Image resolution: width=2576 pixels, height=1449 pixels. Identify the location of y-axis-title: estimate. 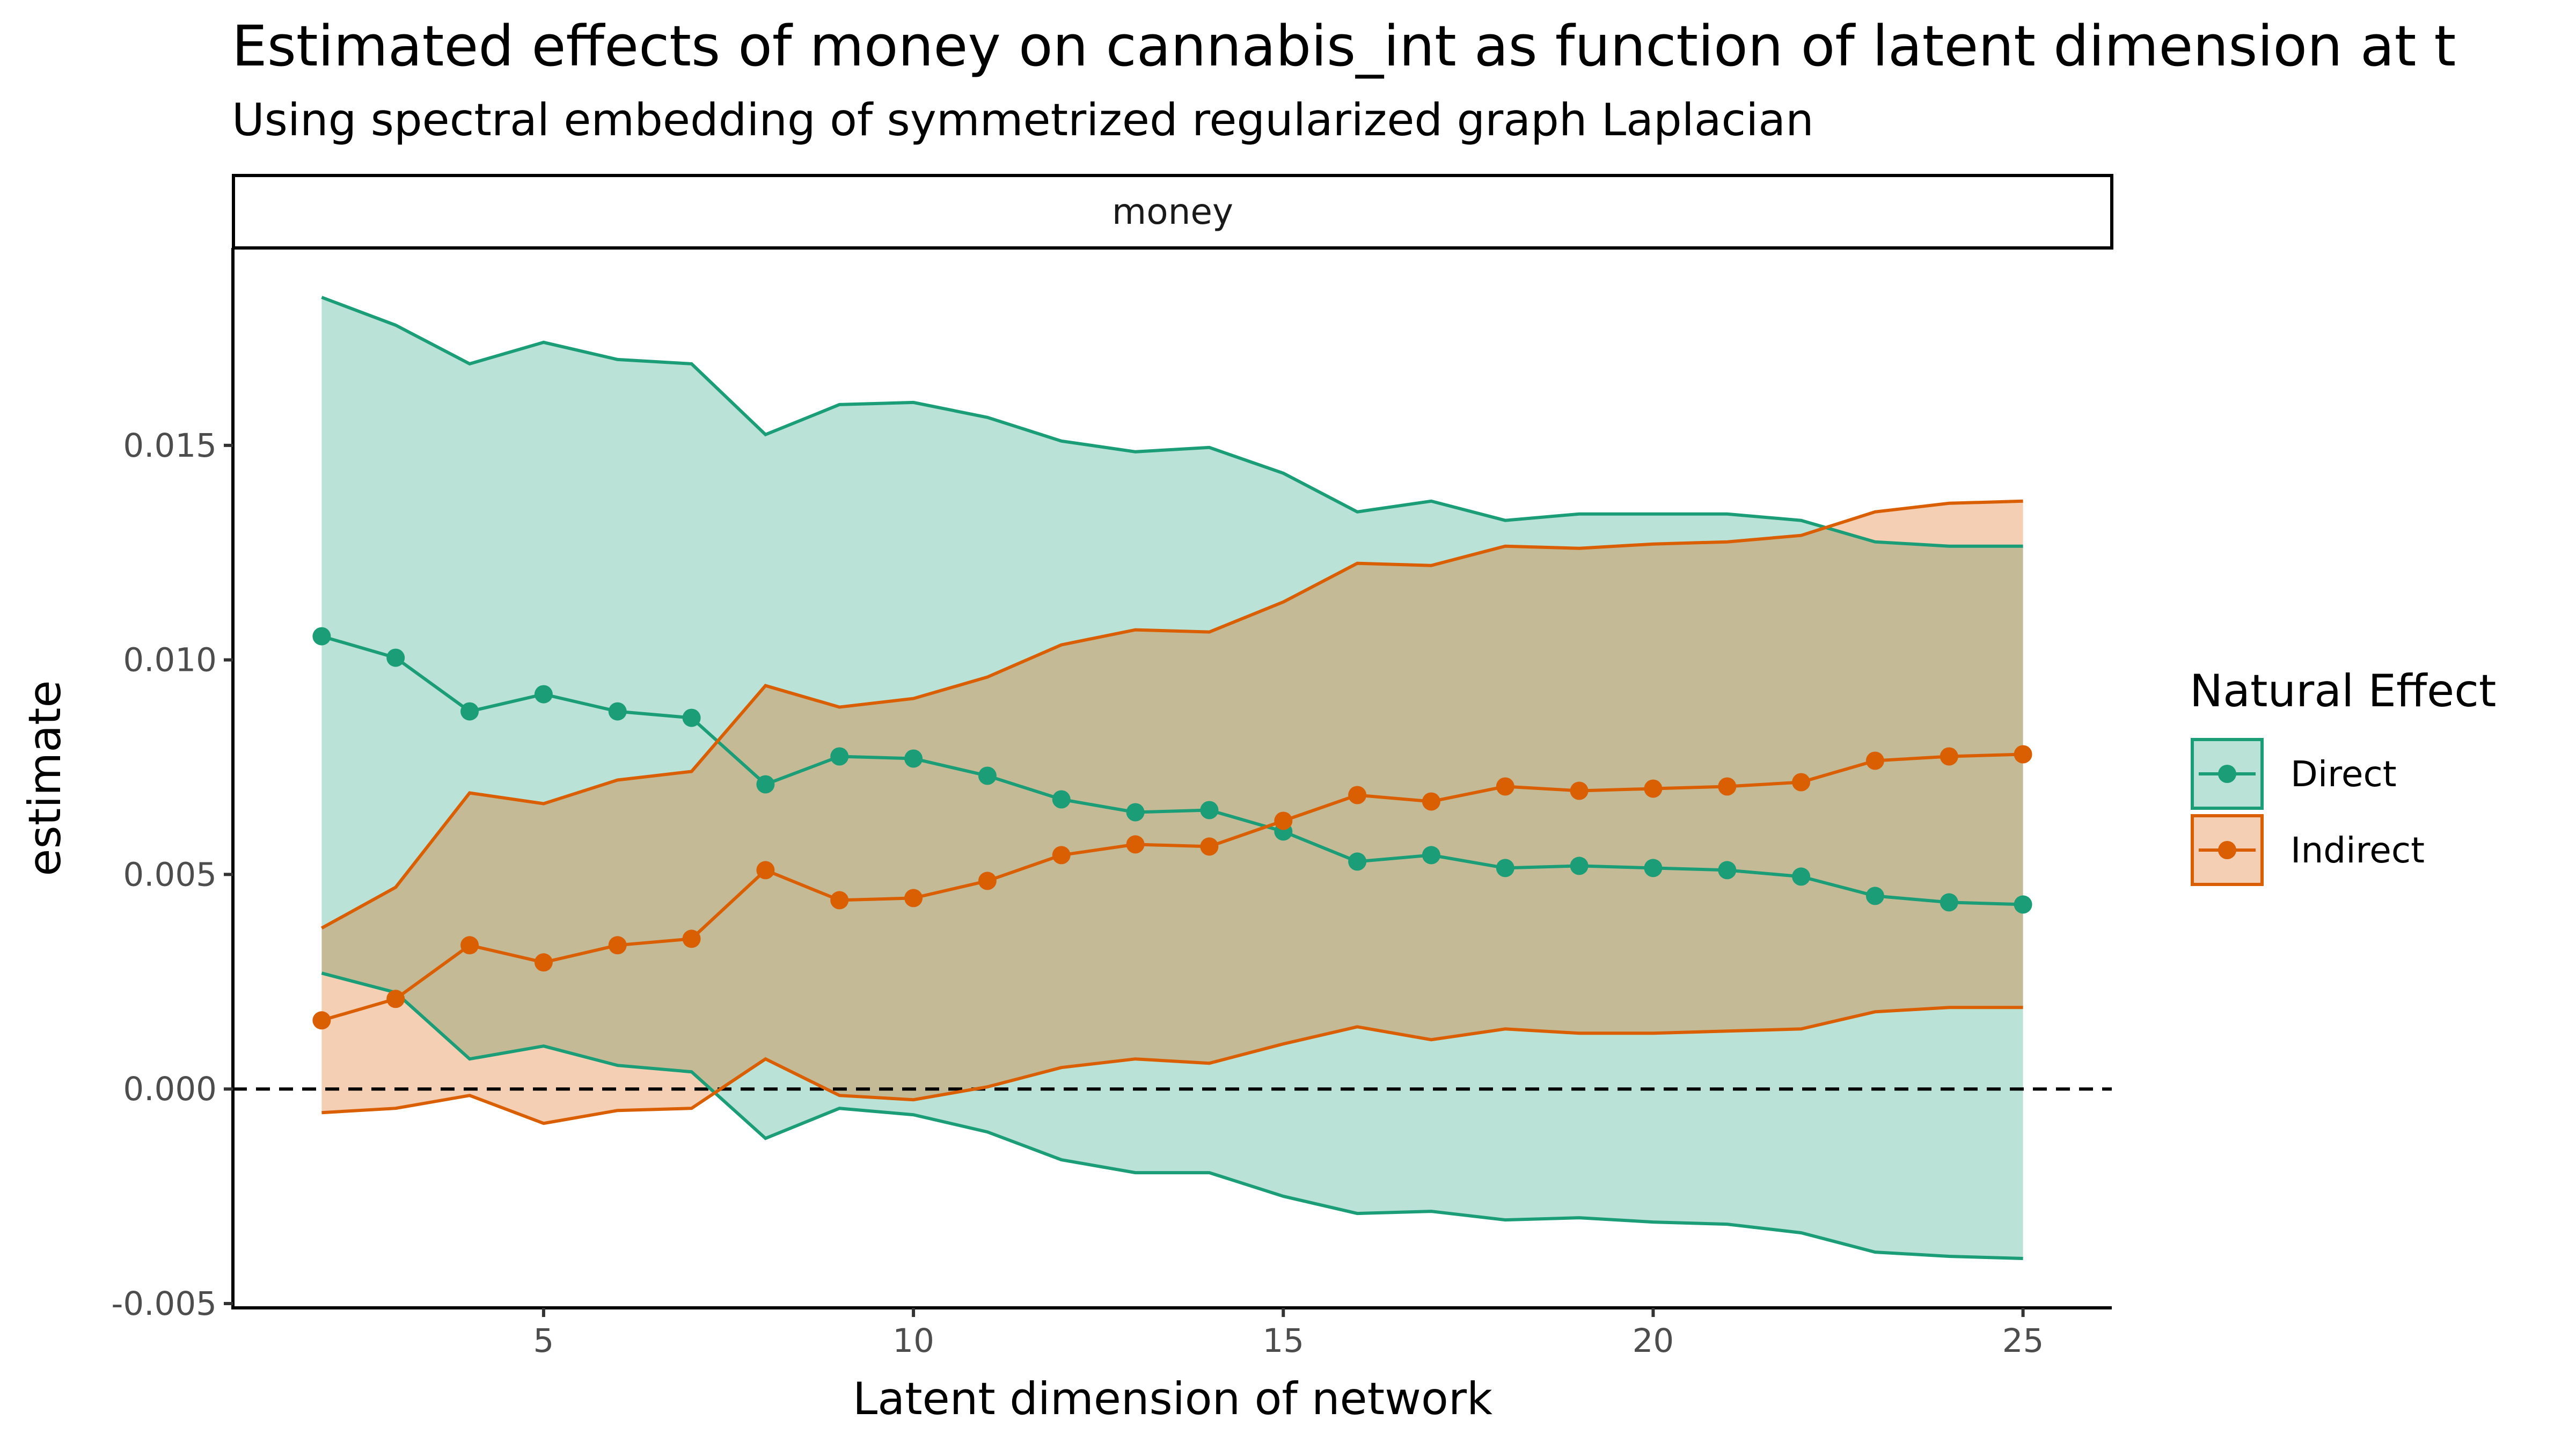
(45, 778).